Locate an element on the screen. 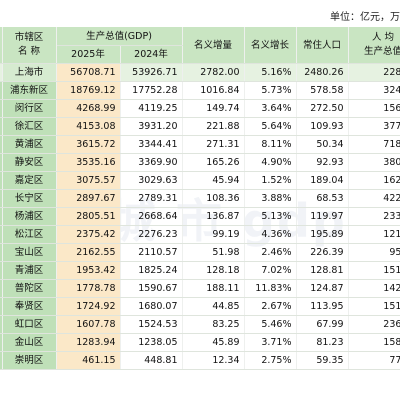 The width and height of the screenshot is (400, 400). growth-cell: 5.46% is located at coordinates (270, 324).